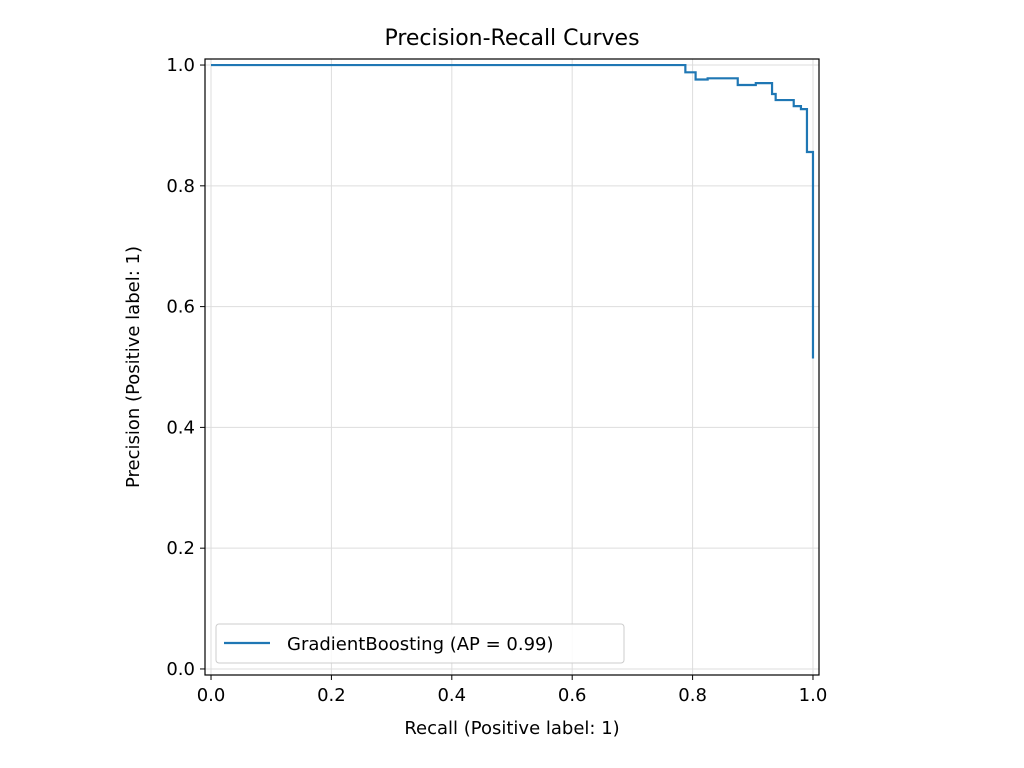 This screenshot has height=768, width=1024. Describe the element at coordinates (813, 695) in the screenshot. I see `x-tick-label: 1.0` at that location.